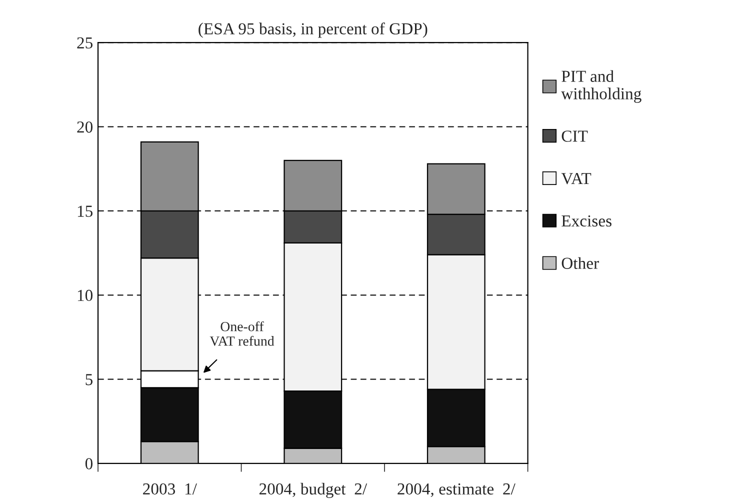 This screenshot has width=754, height=501. What do you see at coordinates (457, 490) in the screenshot?
I see `x-tick-label: 2004, estimate 2/` at bounding box center [457, 490].